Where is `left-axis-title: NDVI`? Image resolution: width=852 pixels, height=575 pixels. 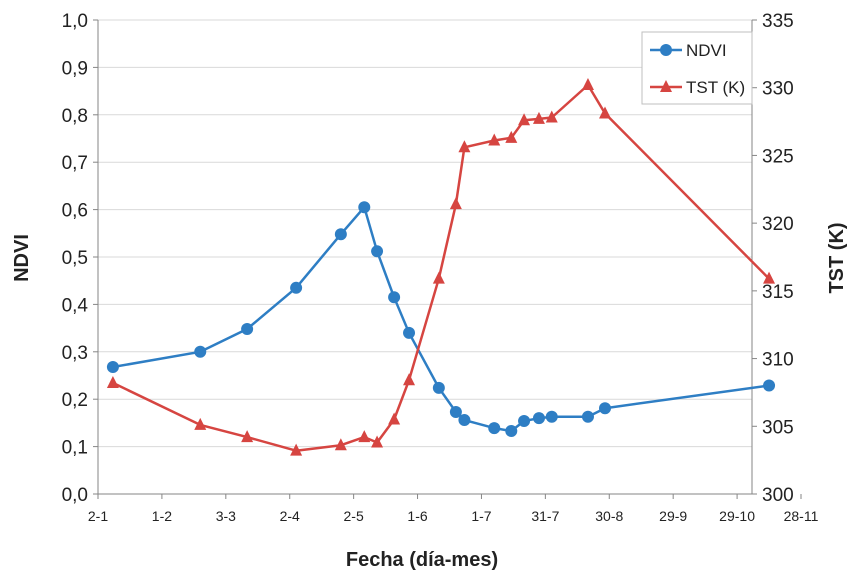
left-axis-title: NDVI is located at coordinates (22, 258).